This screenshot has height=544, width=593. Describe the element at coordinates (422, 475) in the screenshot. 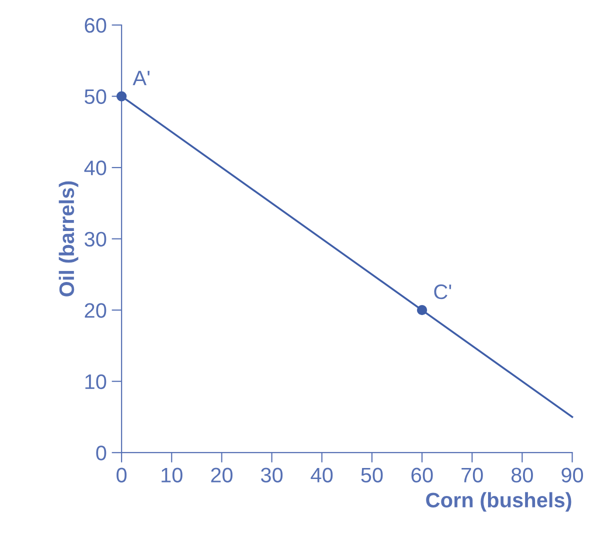

I see `x-tick-label: 60` at that location.